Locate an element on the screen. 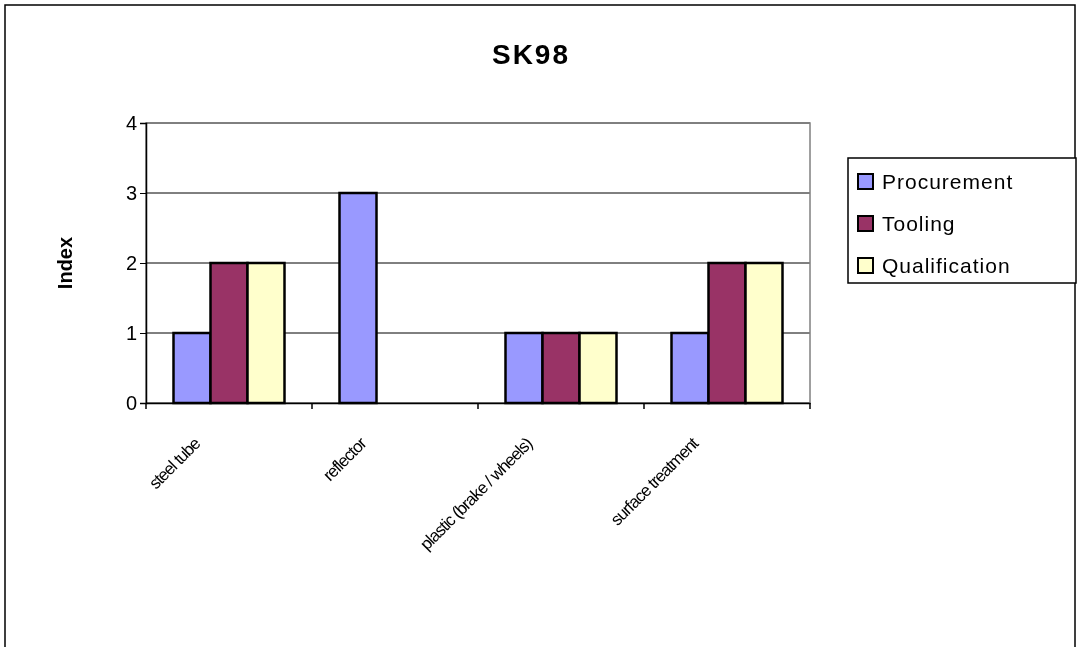  y-tick-label: 0 is located at coordinates (131, 402).